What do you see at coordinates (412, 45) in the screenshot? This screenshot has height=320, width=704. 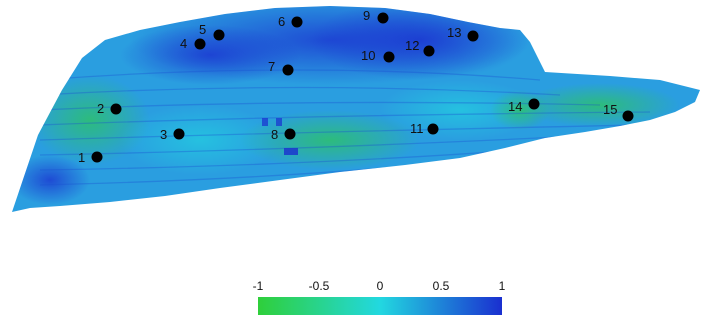 I see `point-label: 12` at bounding box center [412, 45].